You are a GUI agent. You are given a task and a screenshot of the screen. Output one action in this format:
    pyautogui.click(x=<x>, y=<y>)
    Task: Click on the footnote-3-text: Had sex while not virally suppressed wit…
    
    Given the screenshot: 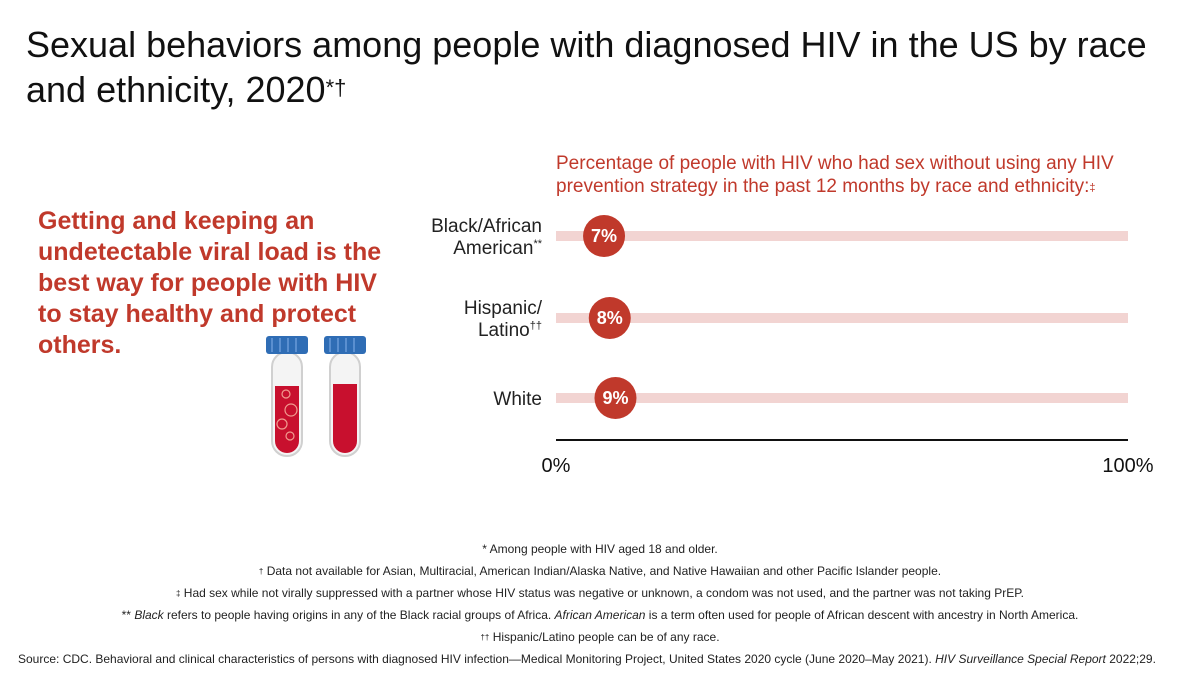 What is the action you would take?
    pyautogui.click(x=602, y=593)
    